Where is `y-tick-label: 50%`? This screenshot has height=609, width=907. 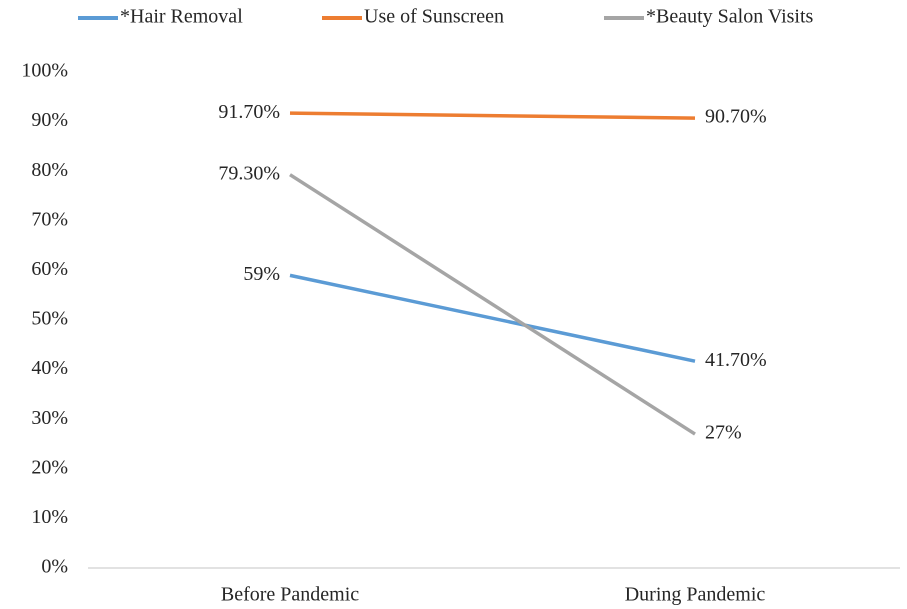
y-tick-label: 50% is located at coordinates (49, 319).